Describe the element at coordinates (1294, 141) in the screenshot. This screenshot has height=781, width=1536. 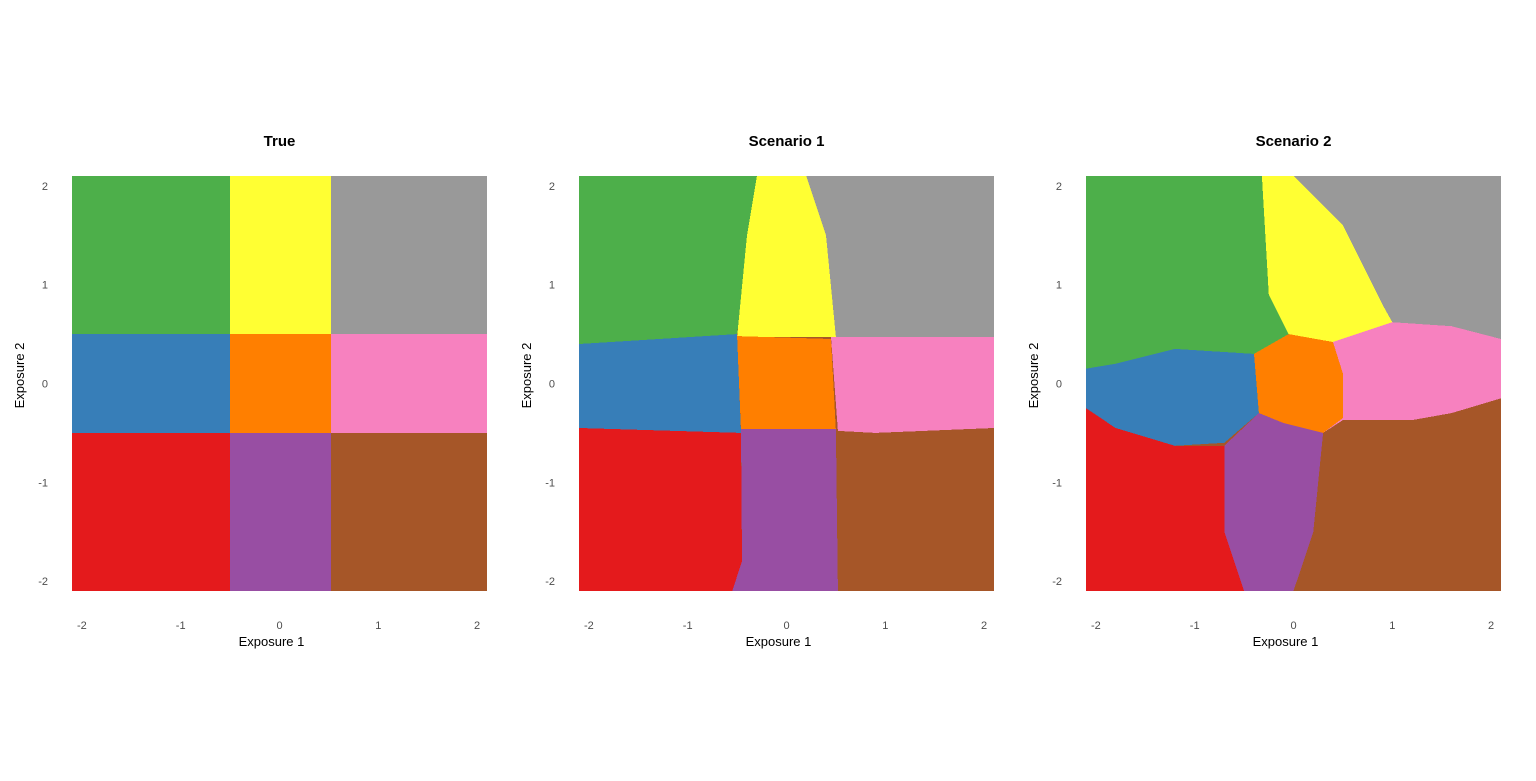
I see `panel-title: Scenario 2` at that location.